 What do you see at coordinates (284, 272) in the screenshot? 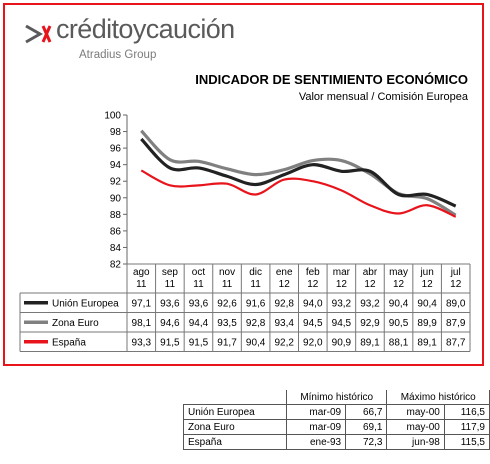
I see `x-tick-label: ene` at bounding box center [284, 272].